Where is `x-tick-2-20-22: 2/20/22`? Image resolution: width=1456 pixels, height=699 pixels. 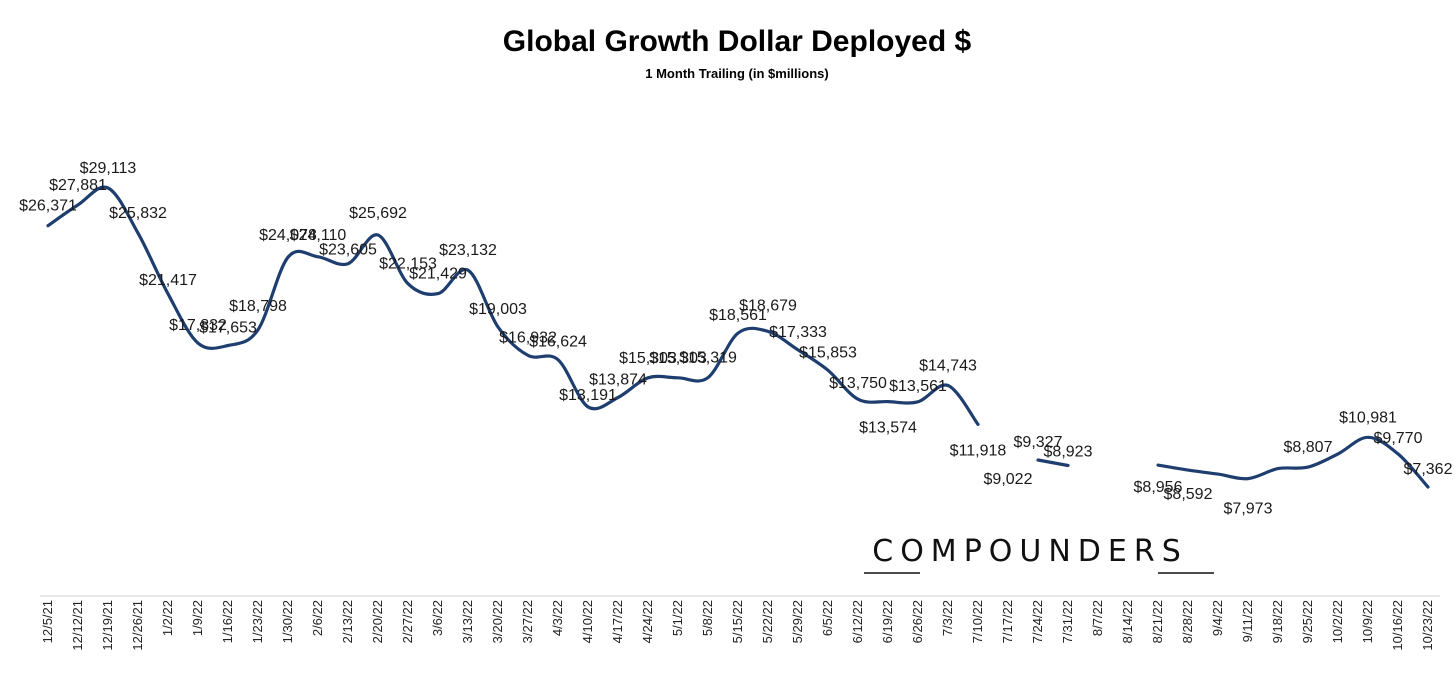
x-tick-2-20-22: 2/20/22 is located at coordinates (377, 621).